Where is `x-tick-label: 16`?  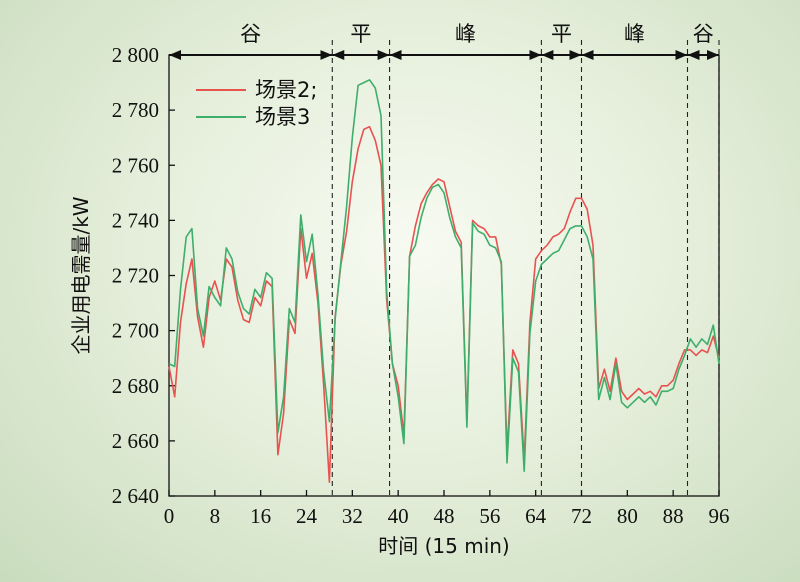 x-tick-label: 16 is located at coordinates (260, 516).